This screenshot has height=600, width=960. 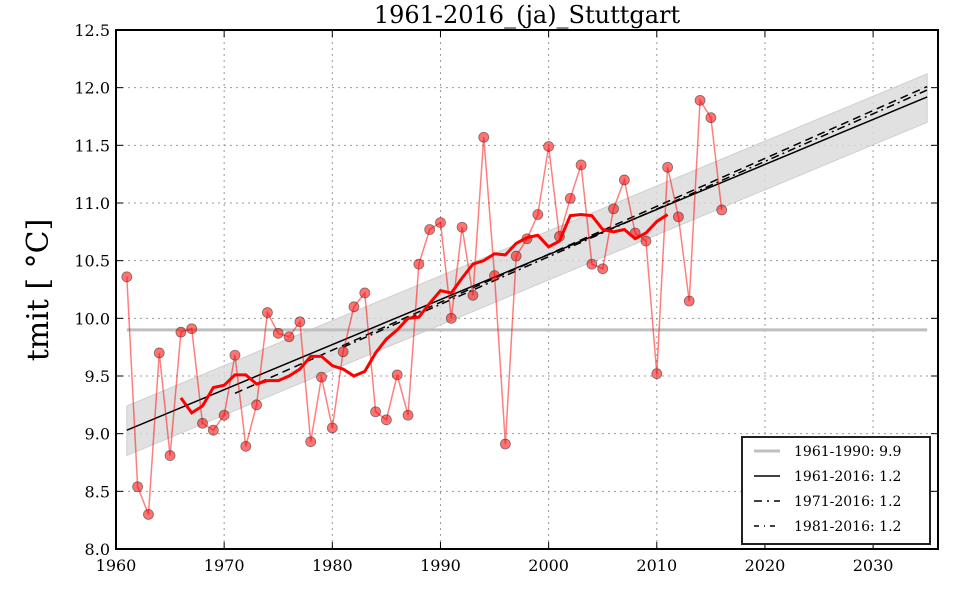 What do you see at coordinates (440, 565) in the screenshot?
I see `x-tick-label: 1990` at bounding box center [440, 565].